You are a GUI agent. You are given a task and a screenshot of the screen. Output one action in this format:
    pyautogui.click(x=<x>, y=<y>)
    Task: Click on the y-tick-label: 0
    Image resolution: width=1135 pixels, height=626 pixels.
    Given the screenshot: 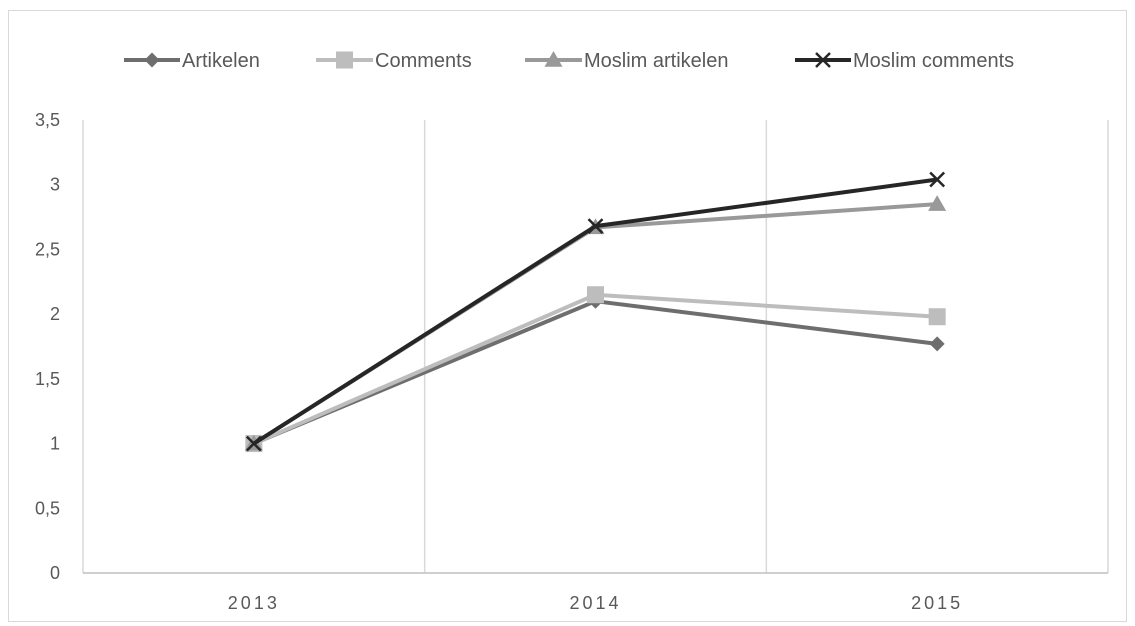 What is the action you would take?
    pyautogui.click(x=55, y=573)
    